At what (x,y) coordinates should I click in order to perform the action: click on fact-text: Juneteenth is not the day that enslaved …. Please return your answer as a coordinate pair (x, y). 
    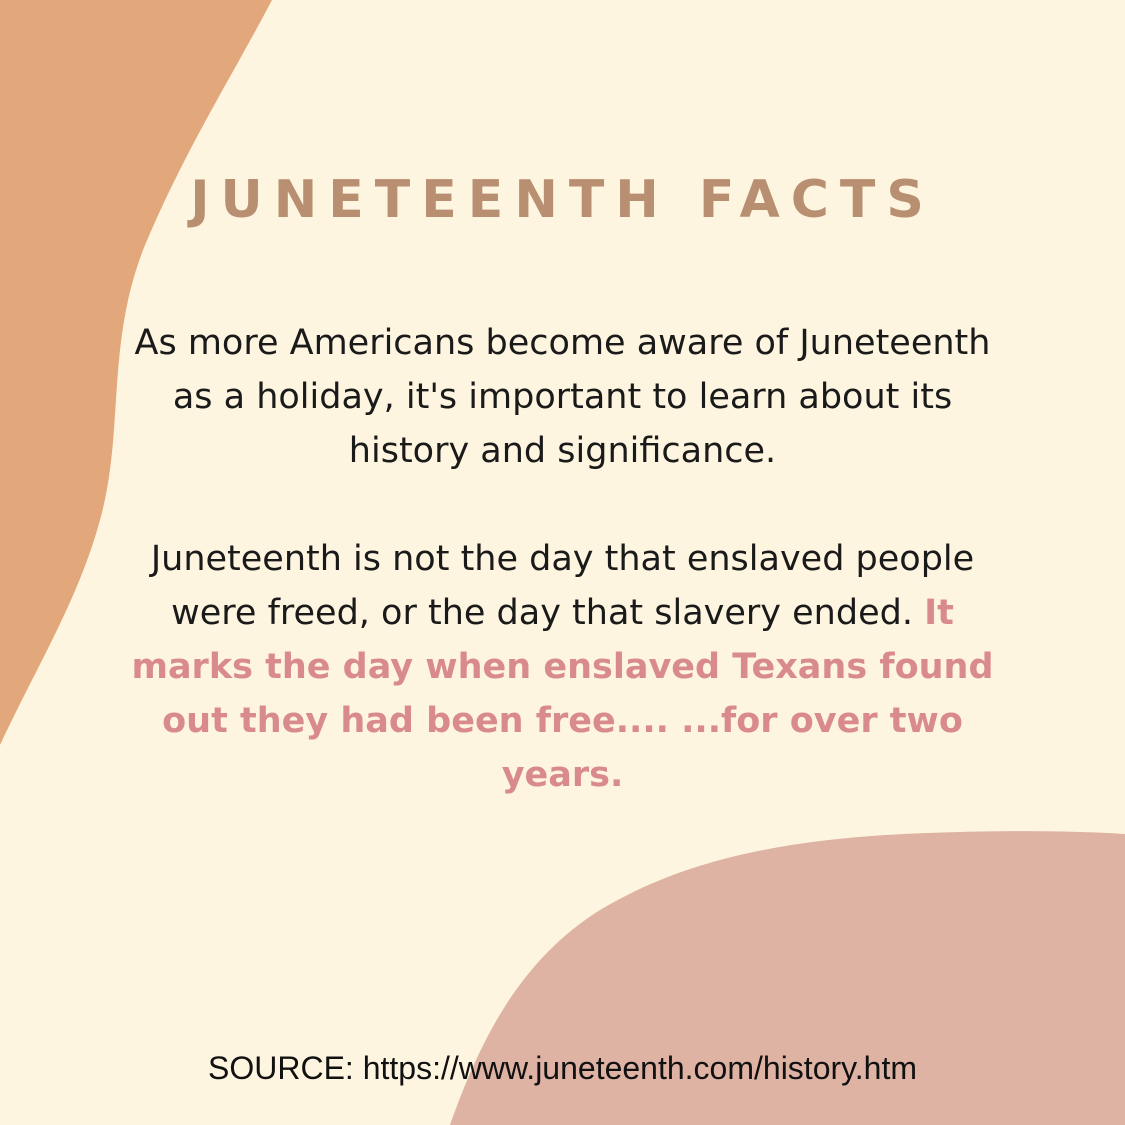
    Looking at the image, I should click on (562, 586).